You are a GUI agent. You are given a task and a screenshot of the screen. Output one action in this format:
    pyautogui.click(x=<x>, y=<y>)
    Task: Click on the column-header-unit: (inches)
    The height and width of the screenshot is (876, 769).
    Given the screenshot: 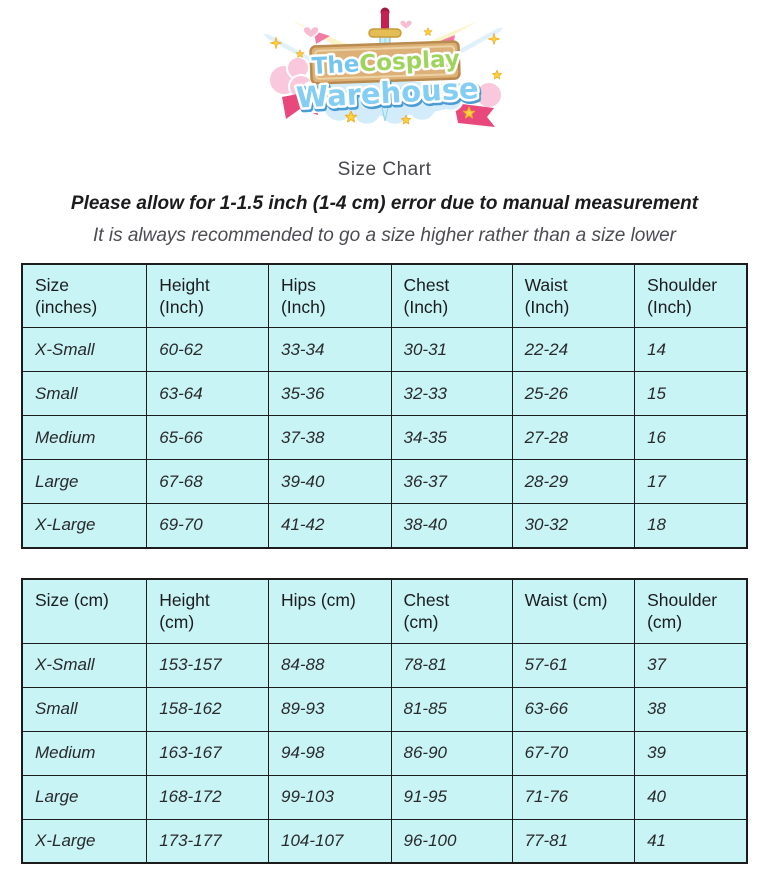 What is the action you would take?
    pyautogui.click(x=66, y=306)
    